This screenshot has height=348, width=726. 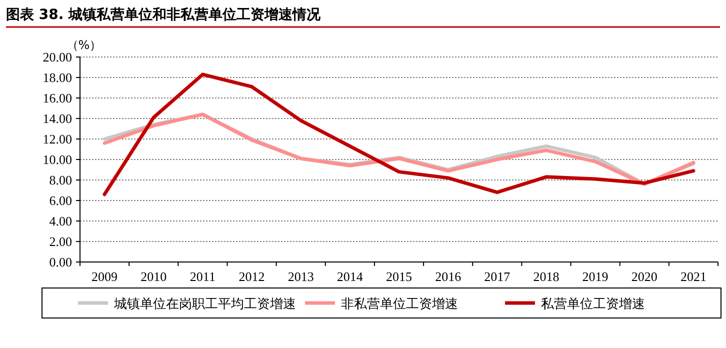 I want to click on y-tick-label: 2.00, so click(x=60, y=241).